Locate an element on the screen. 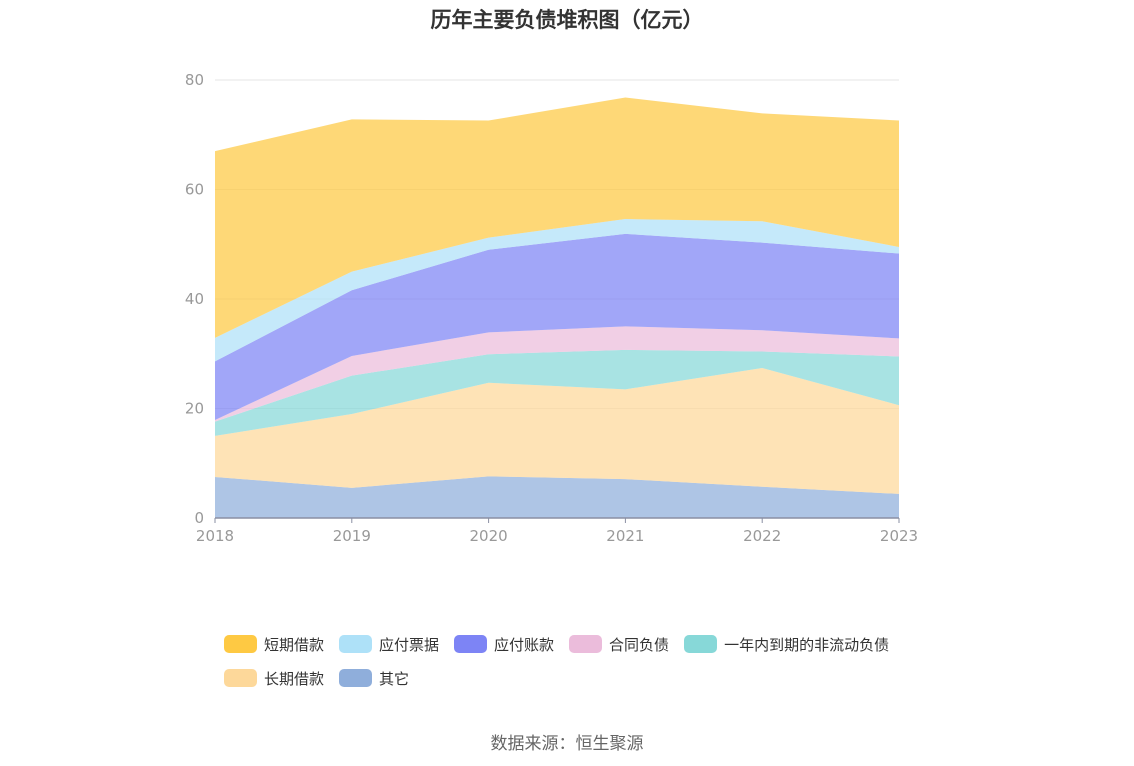 The image size is (1134, 766). legend-item: 合同负债 is located at coordinates (619, 644).